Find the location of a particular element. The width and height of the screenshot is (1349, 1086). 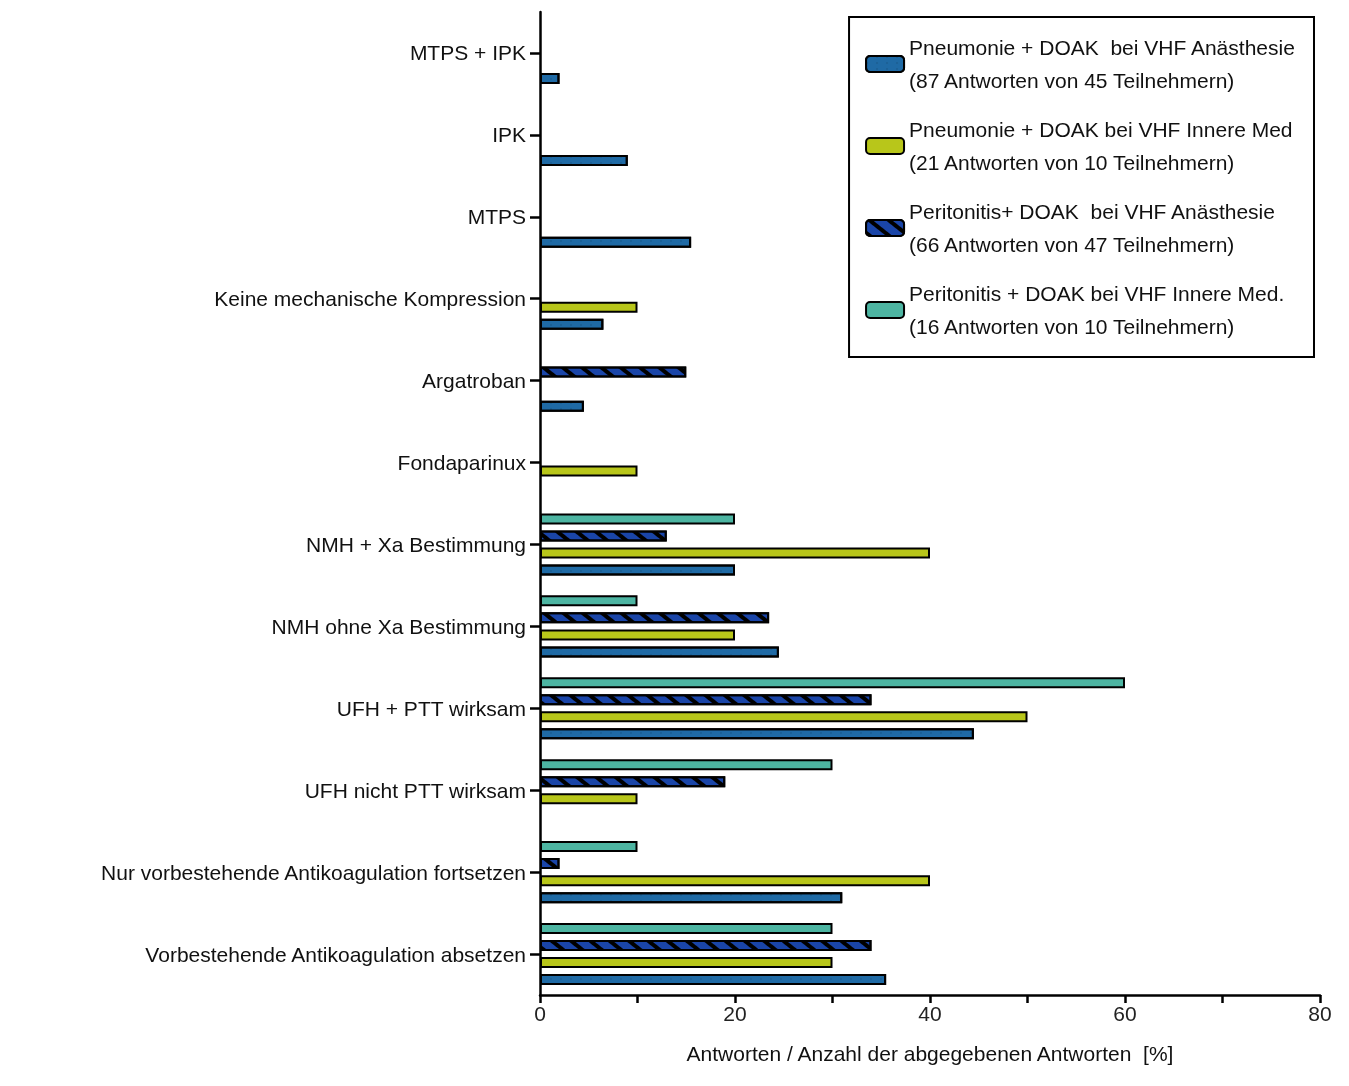

x-tick-label: 20 is located at coordinates (735, 1013).